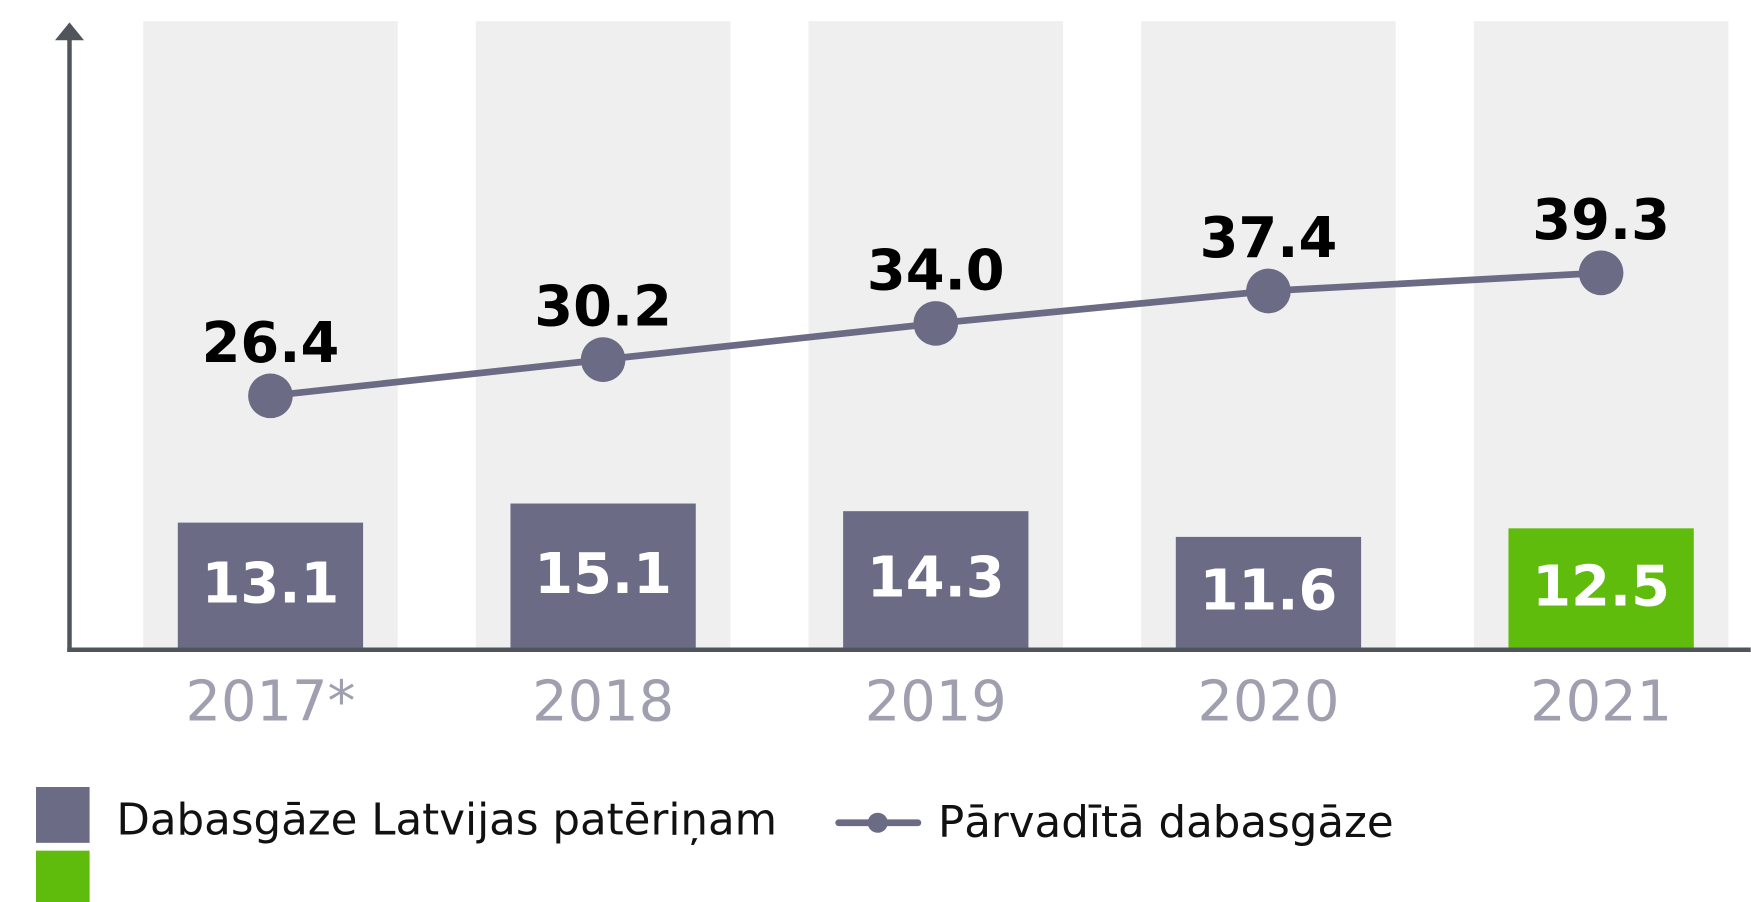 This screenshot has width=1751, height=902. What do you see at coordinates (271, 343) in the screenshot?
I see `line-value-label: 26.4` at bounding box center [271, 343].